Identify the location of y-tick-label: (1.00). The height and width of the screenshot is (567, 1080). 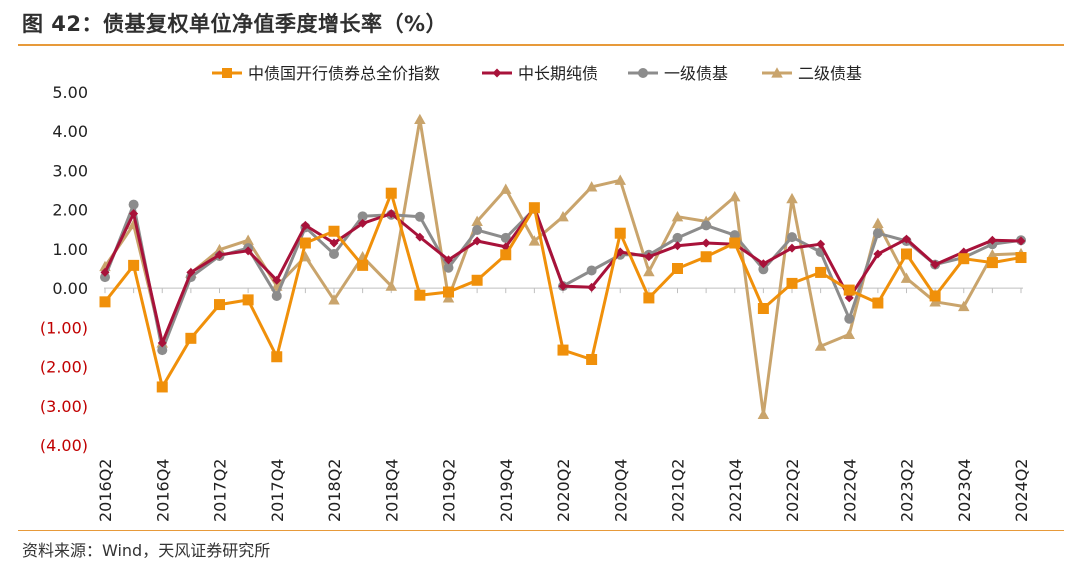
(64, 327).